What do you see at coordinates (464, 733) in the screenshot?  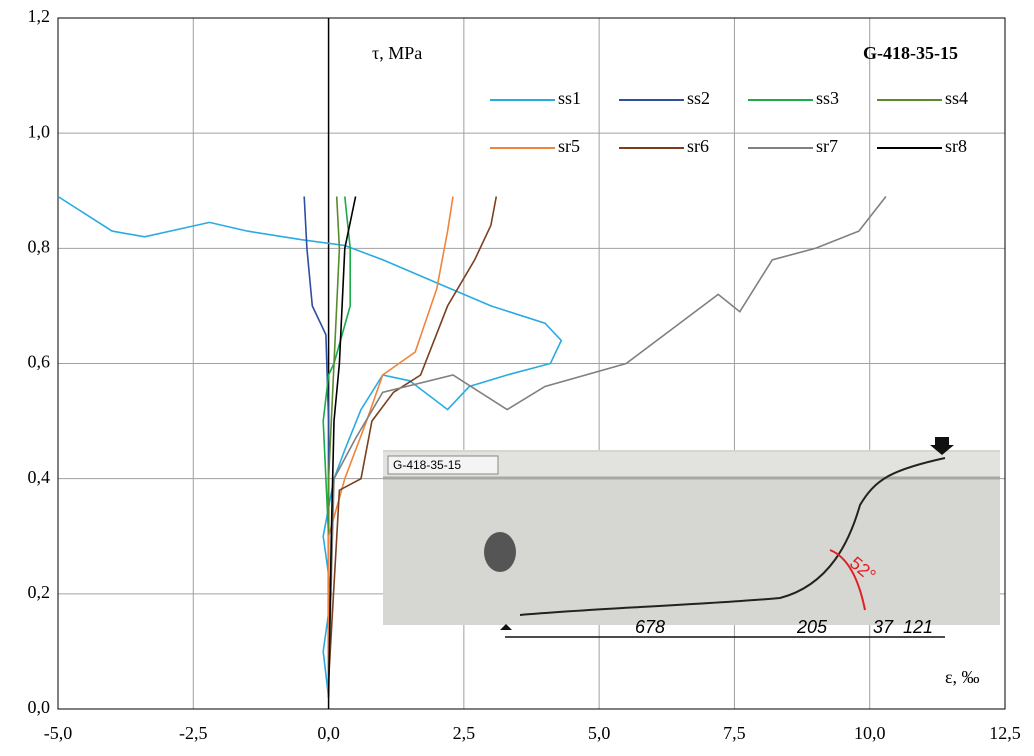 I see `x-tick-label: 2,5` at bounding box center [464, 733].